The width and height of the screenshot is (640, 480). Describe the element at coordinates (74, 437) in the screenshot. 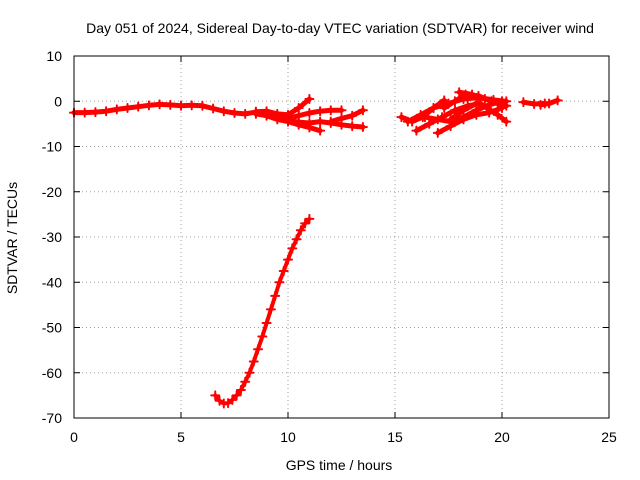

I see `x-tick-label: 0` at that location.